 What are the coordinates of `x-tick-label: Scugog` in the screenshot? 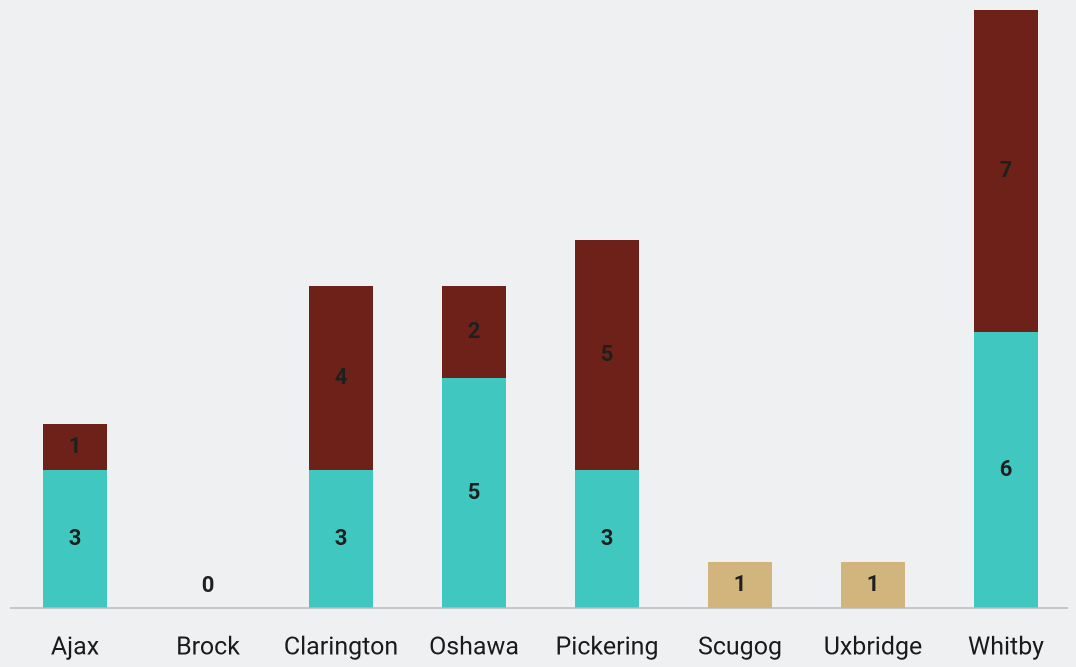 It's located at (740, 647).